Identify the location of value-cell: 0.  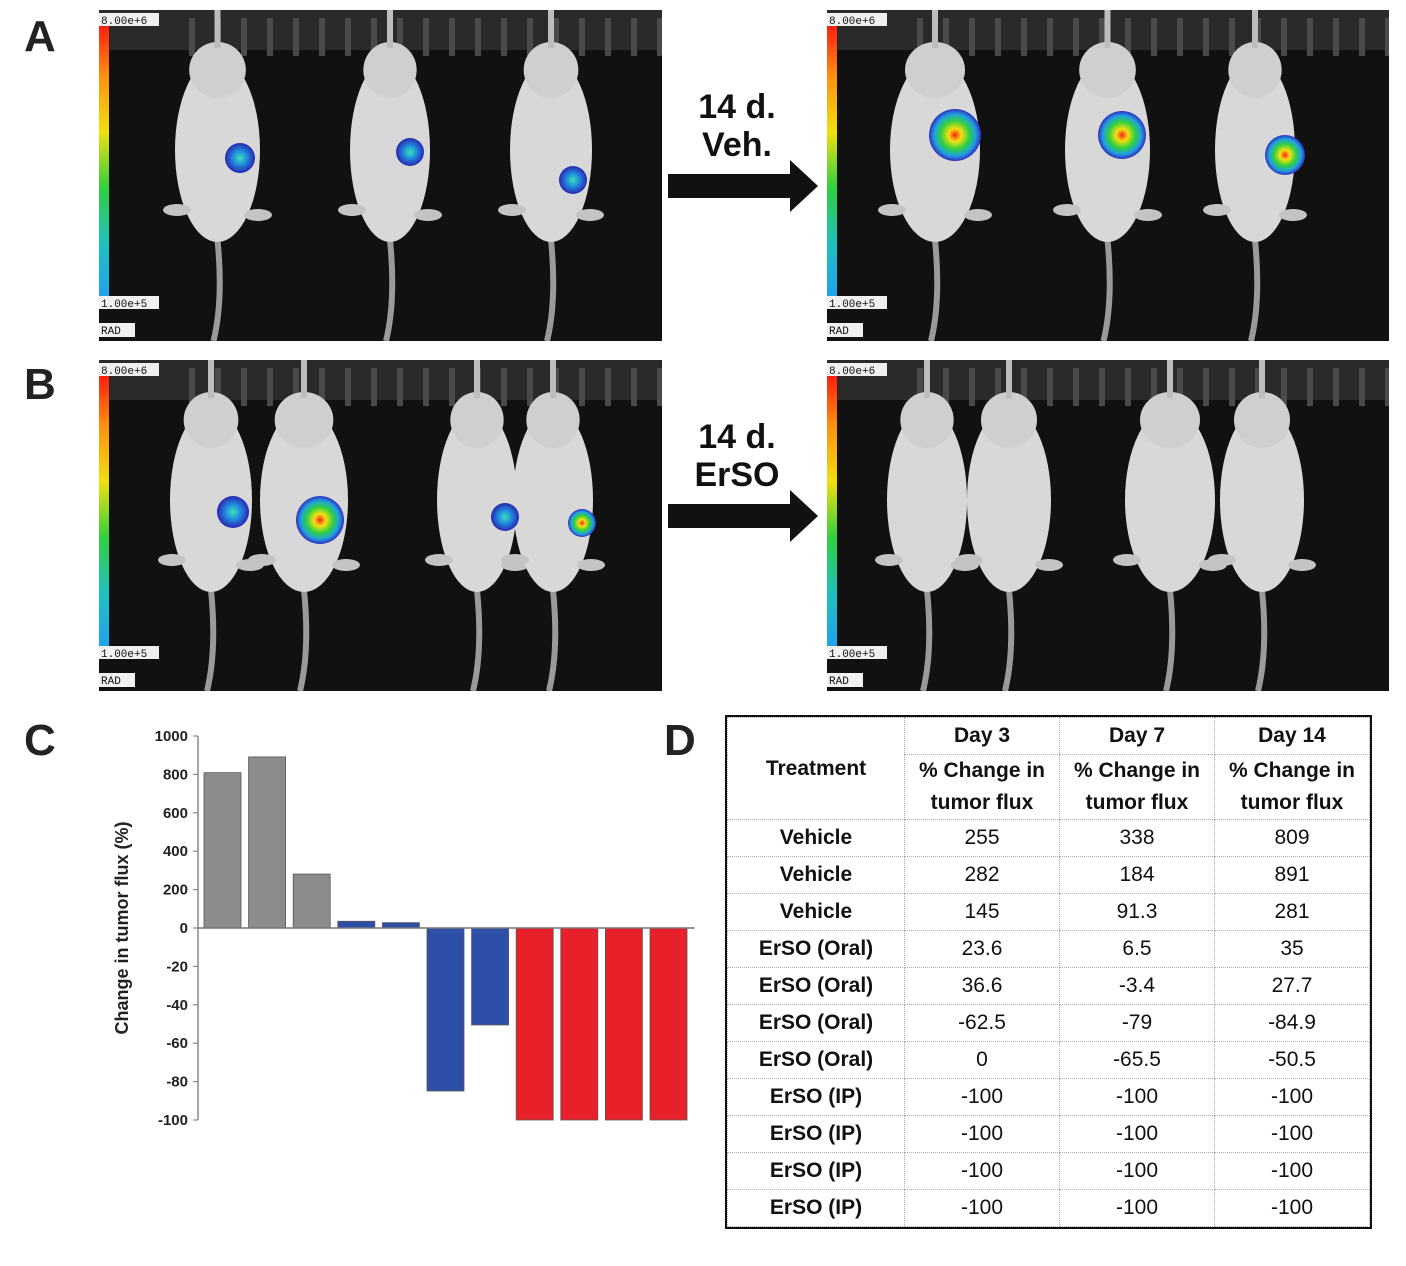
(982, 1060).